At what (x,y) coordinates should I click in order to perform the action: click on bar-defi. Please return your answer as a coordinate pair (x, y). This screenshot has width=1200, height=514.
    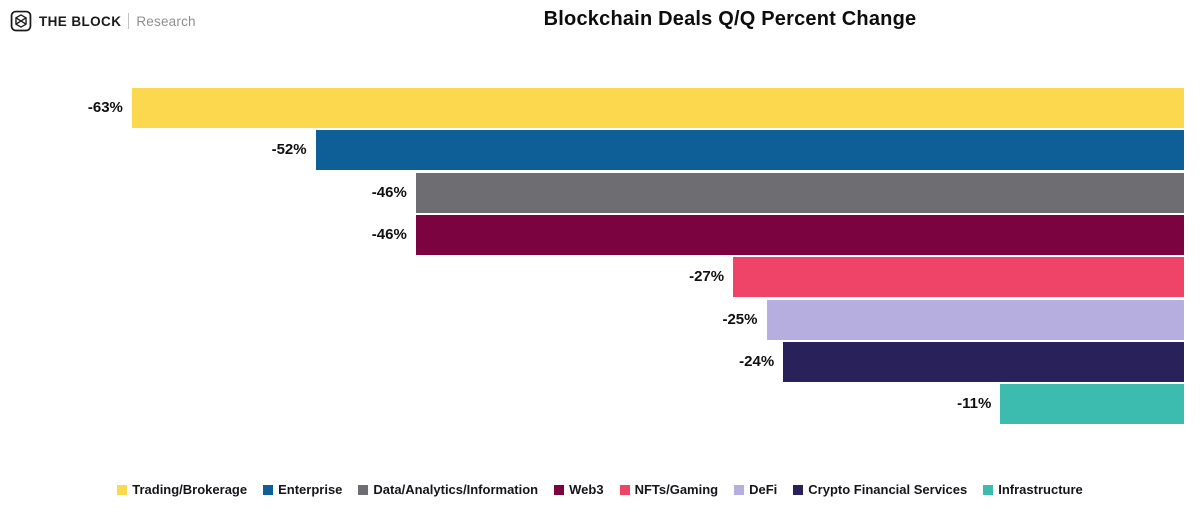
    Looking at the image, I should click on (975, 319).